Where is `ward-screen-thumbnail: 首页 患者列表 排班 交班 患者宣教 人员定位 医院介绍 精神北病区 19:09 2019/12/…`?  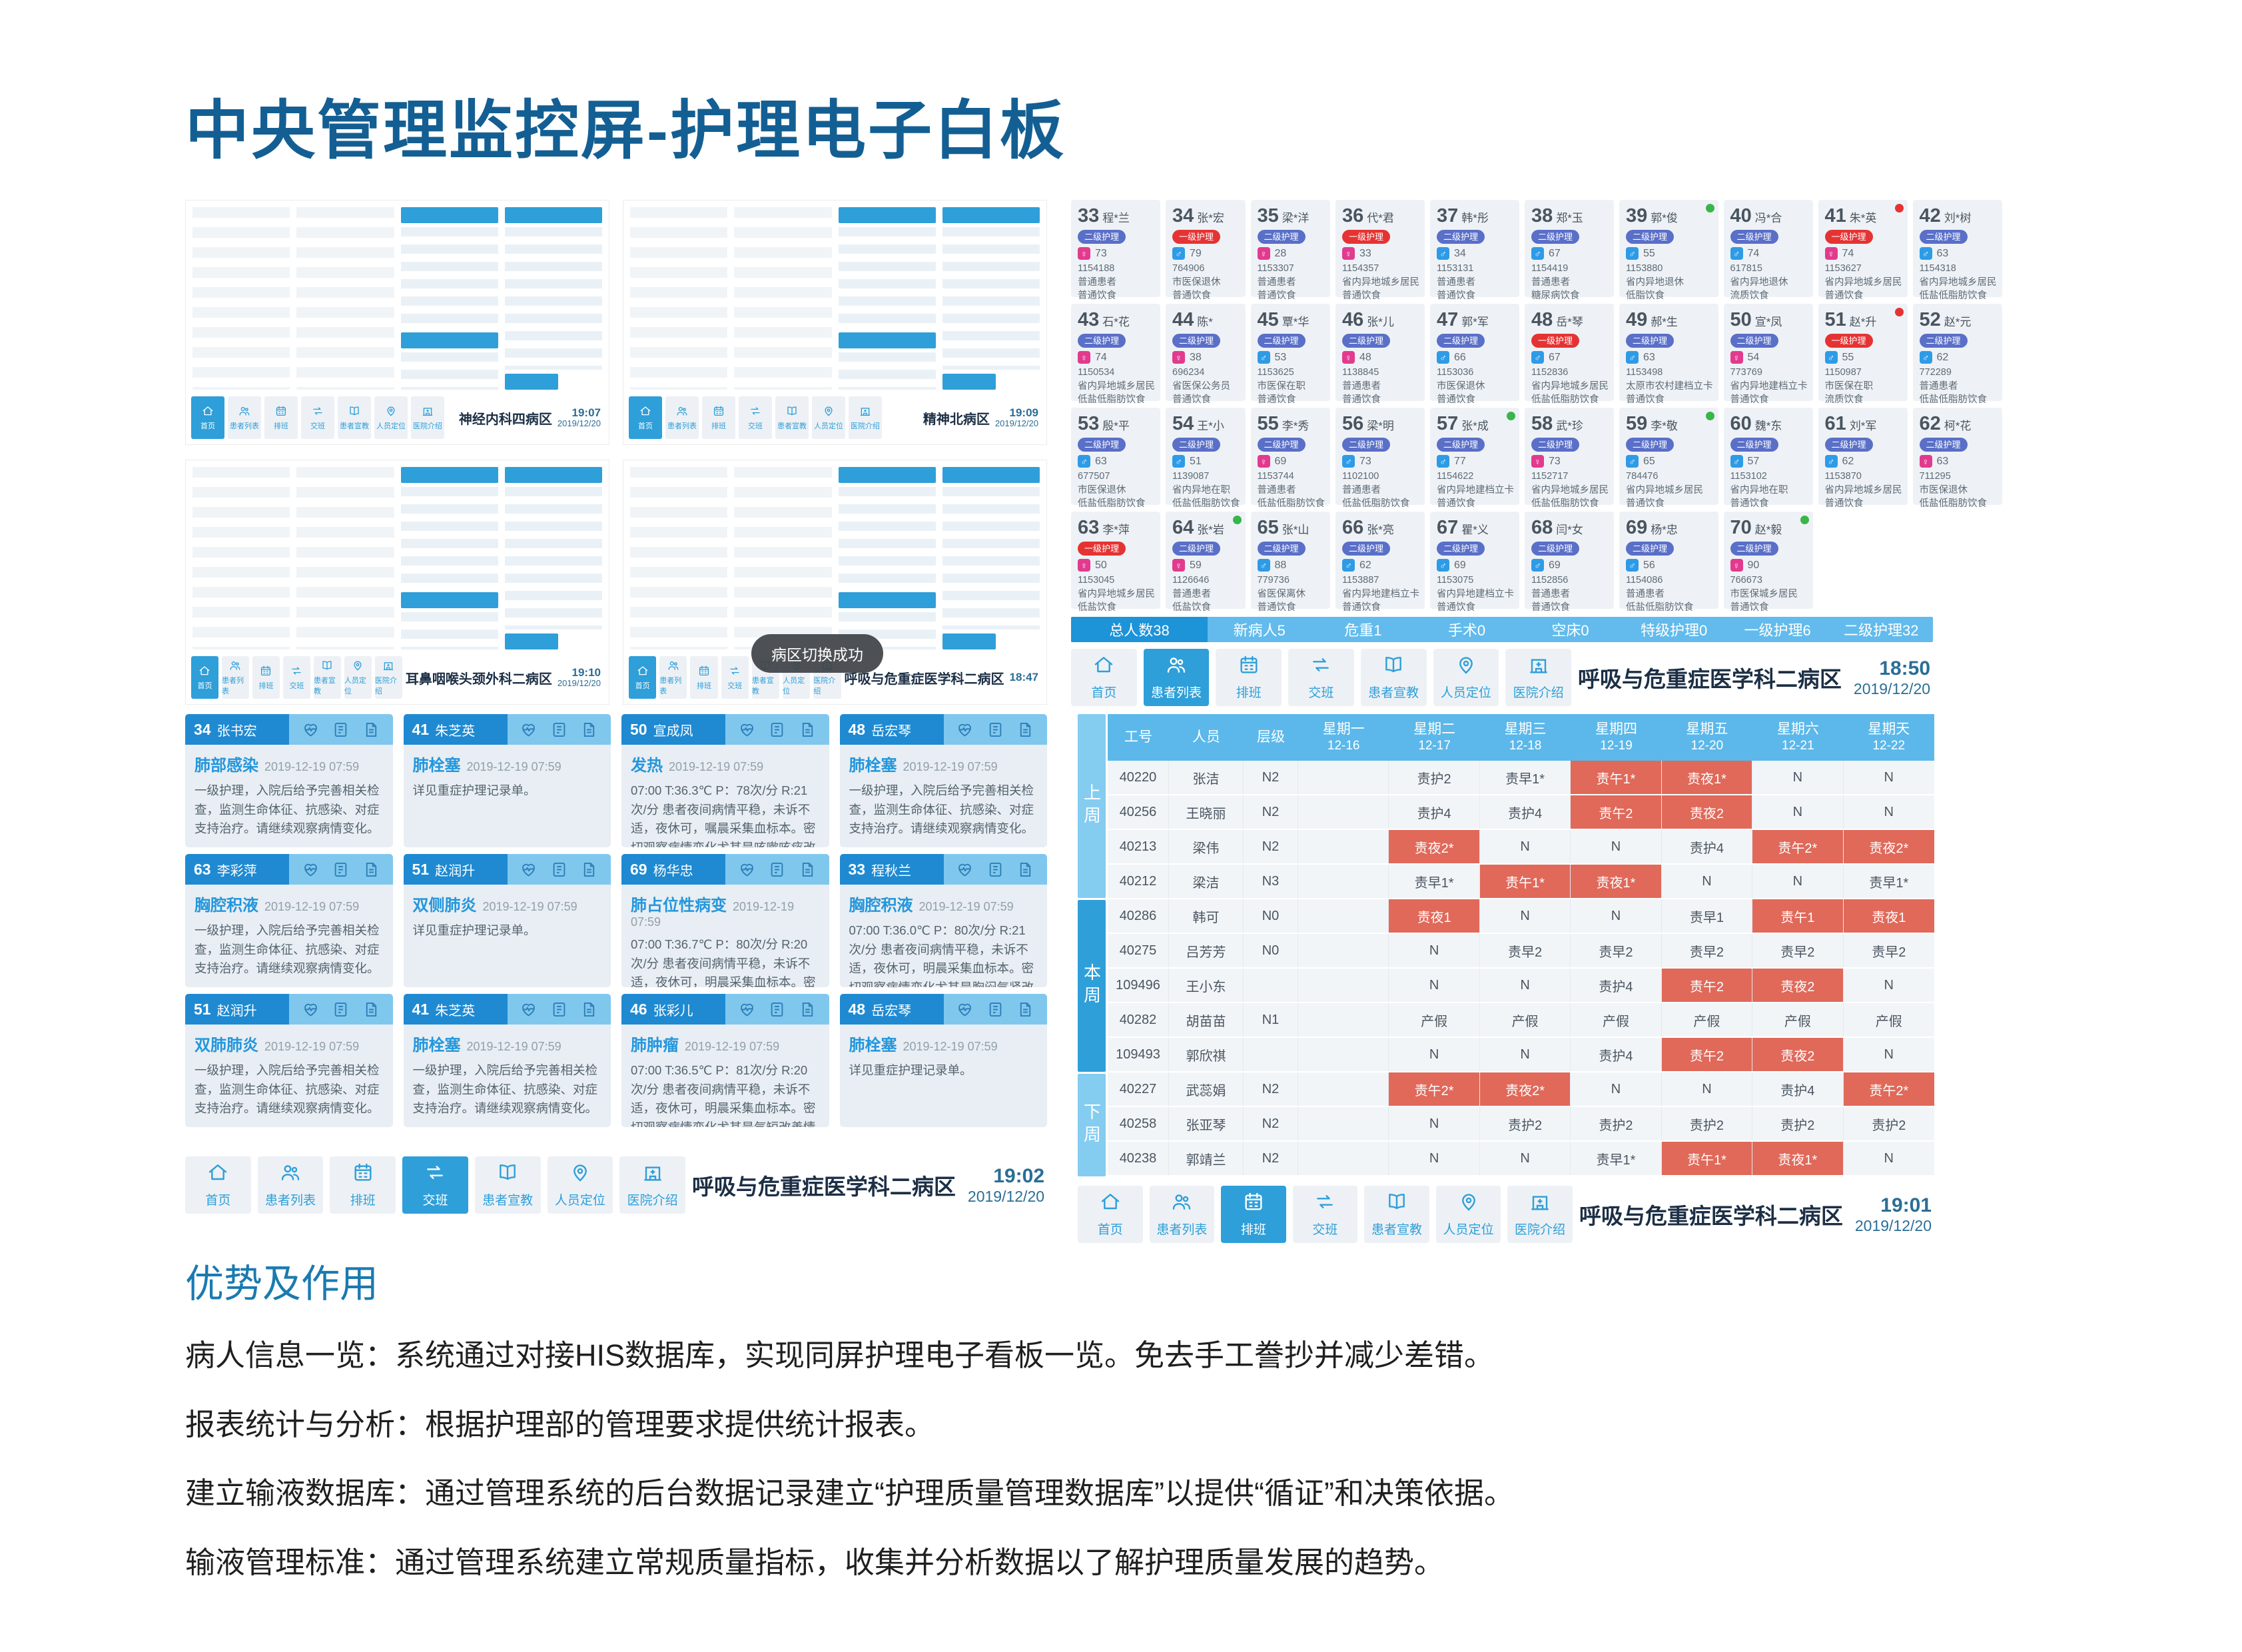
ward-screen-thumbnail: 首页 患者列表 排班 交班 患者宣教 人员定位 医院介绍 精神北病区 19:09 2019/12/… is located at coordinates (835, 322).